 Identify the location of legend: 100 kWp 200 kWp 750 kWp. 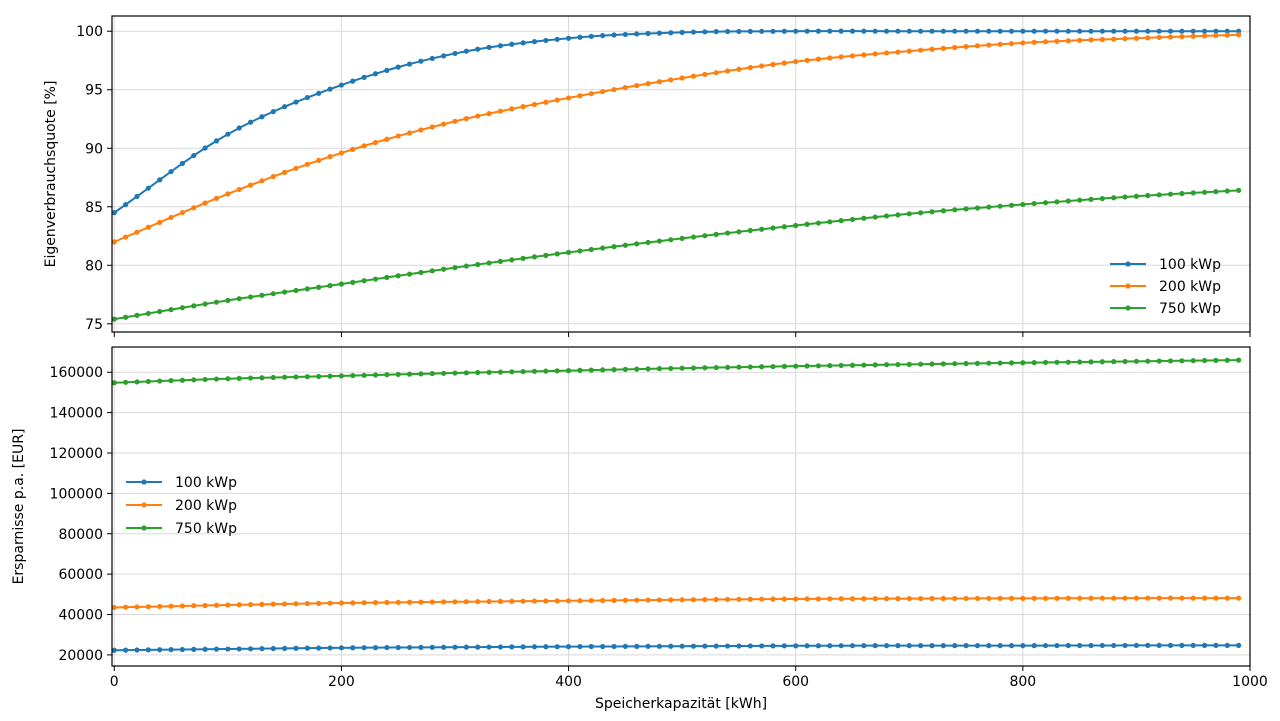
(181, 506).